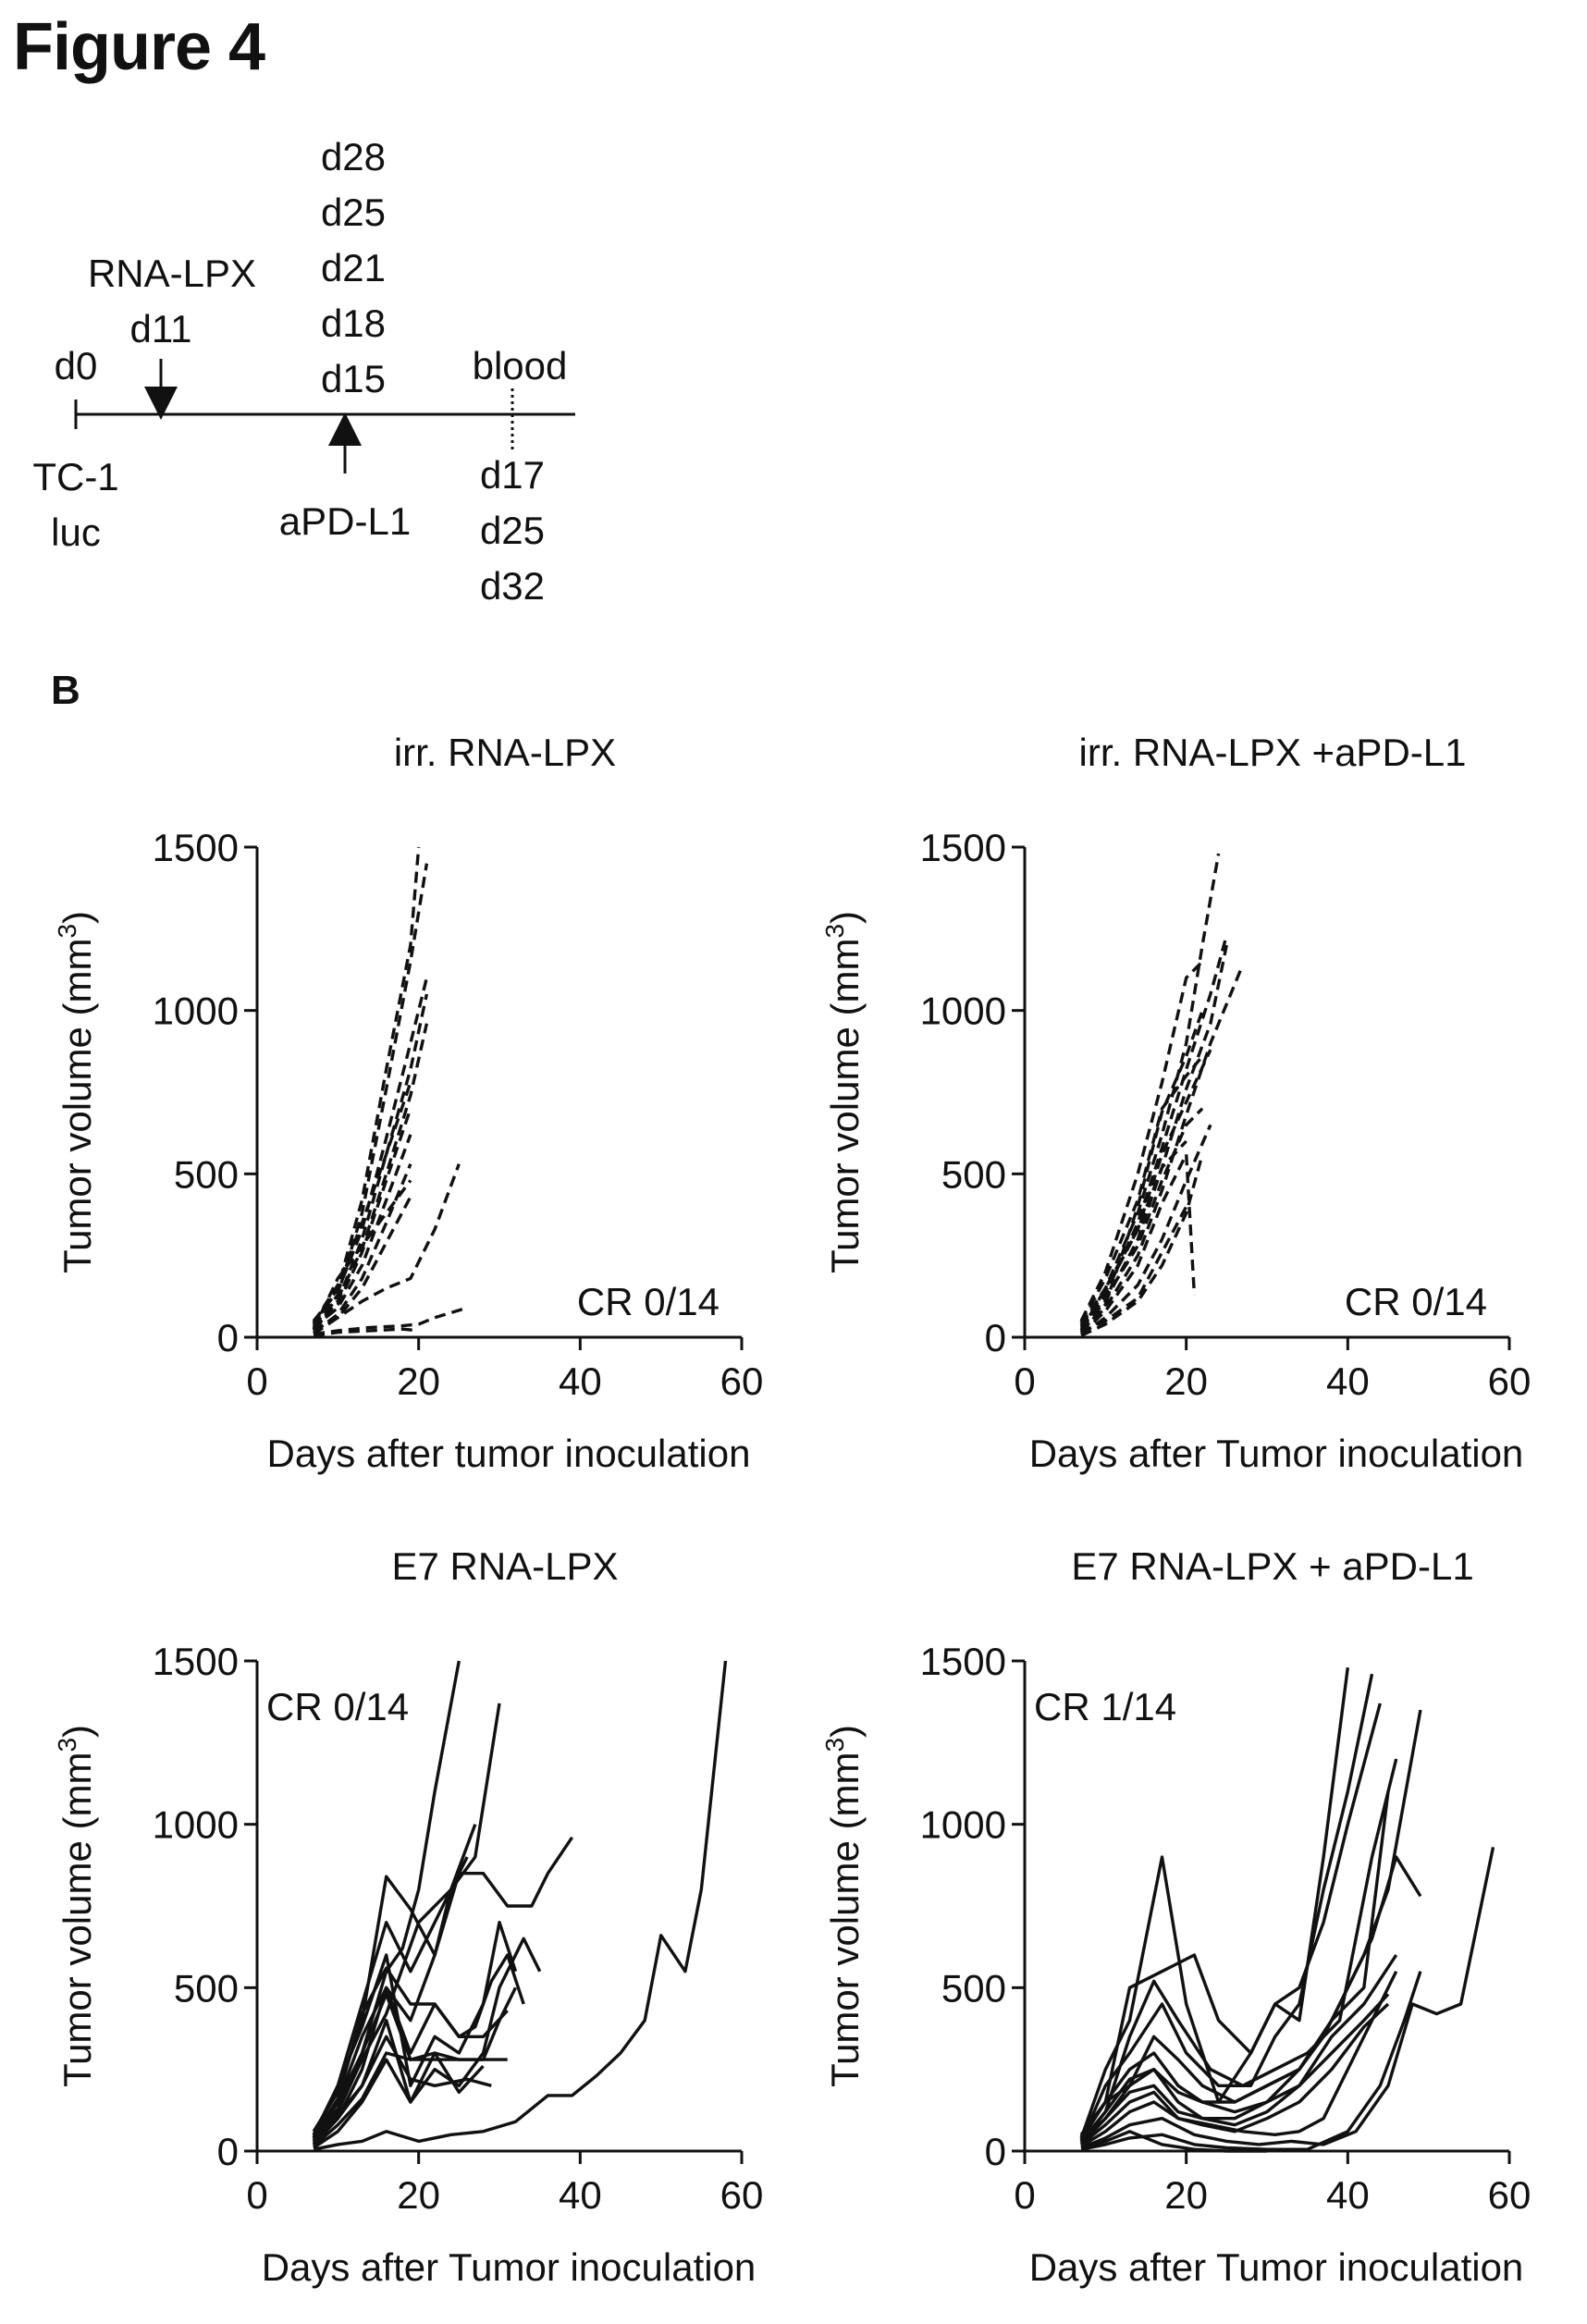 This screenshot has width=1587, height=2324. Describe the element at coordinates (1272, 1566) in the screenshot. I see `chart-title: E7 RNA-LPX + aPD-L1` at that location.